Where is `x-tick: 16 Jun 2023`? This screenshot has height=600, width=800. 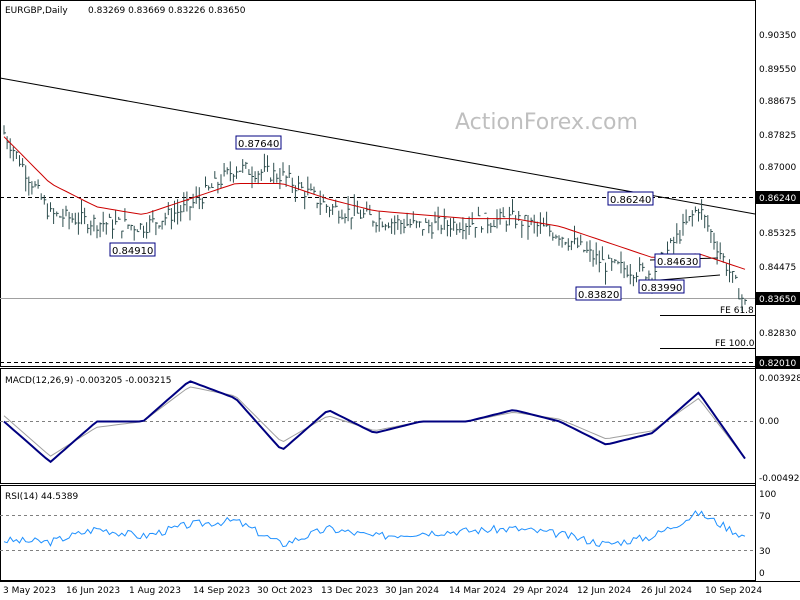
x-tick: 16 Jun 2023 is located at coordinates (93, 591).